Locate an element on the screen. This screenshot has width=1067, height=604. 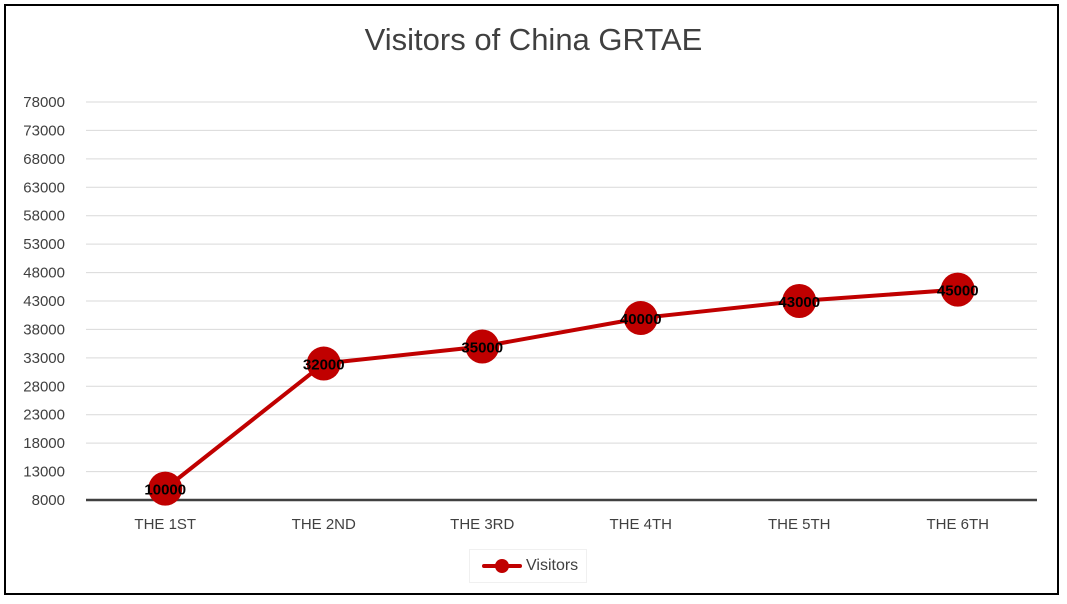
legend-label-visitors: Visitors is located at coordinates (552, 565).